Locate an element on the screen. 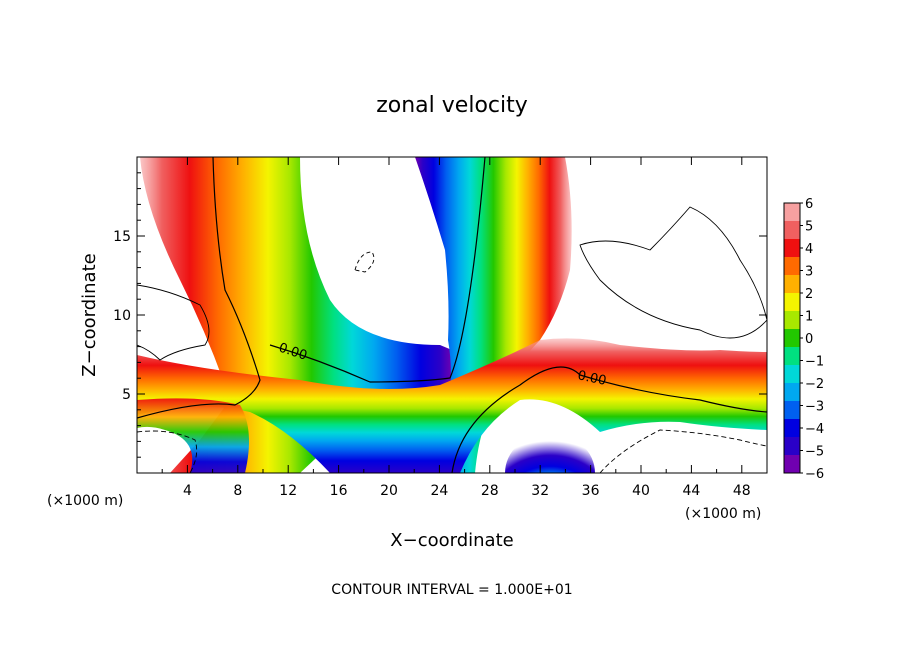 The height and width of the screenshot is (654, 904). x-tick-label: 44 is located at coordinates (691, 491).